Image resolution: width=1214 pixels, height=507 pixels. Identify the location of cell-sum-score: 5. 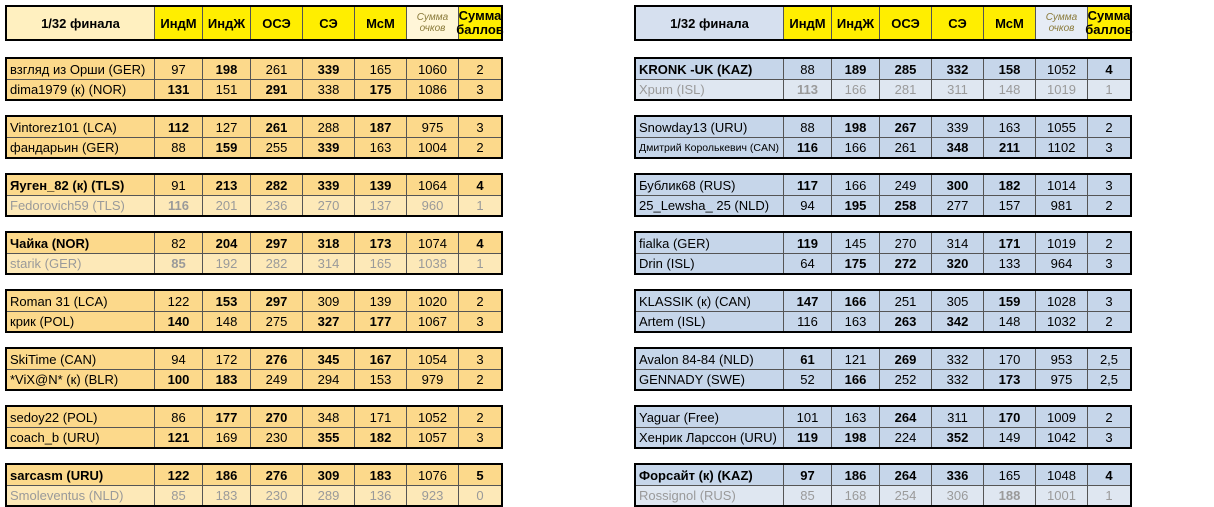
(480, 475).